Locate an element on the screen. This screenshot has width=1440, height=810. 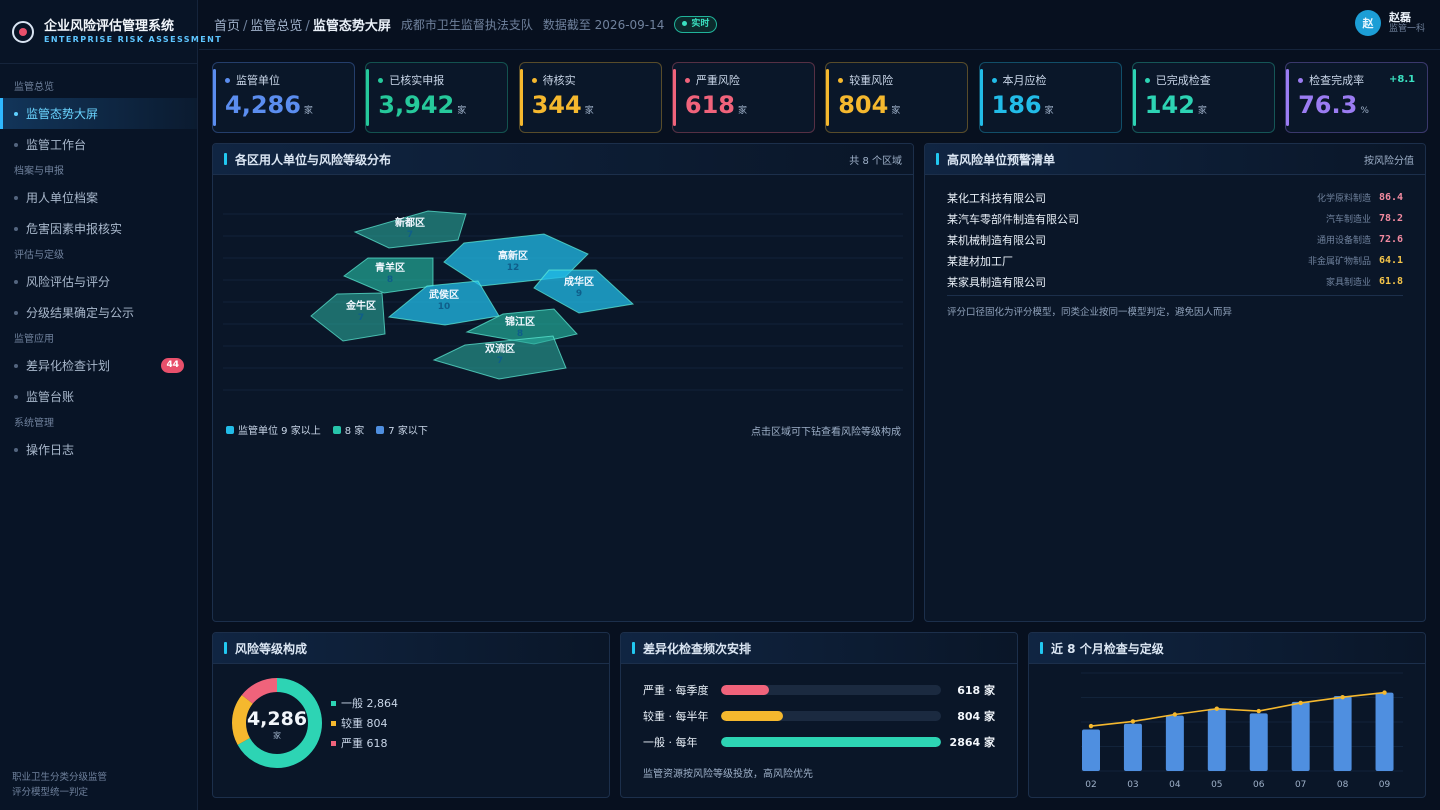
industry-tag: 家具制造业 is located at coordinates (1348, 283).